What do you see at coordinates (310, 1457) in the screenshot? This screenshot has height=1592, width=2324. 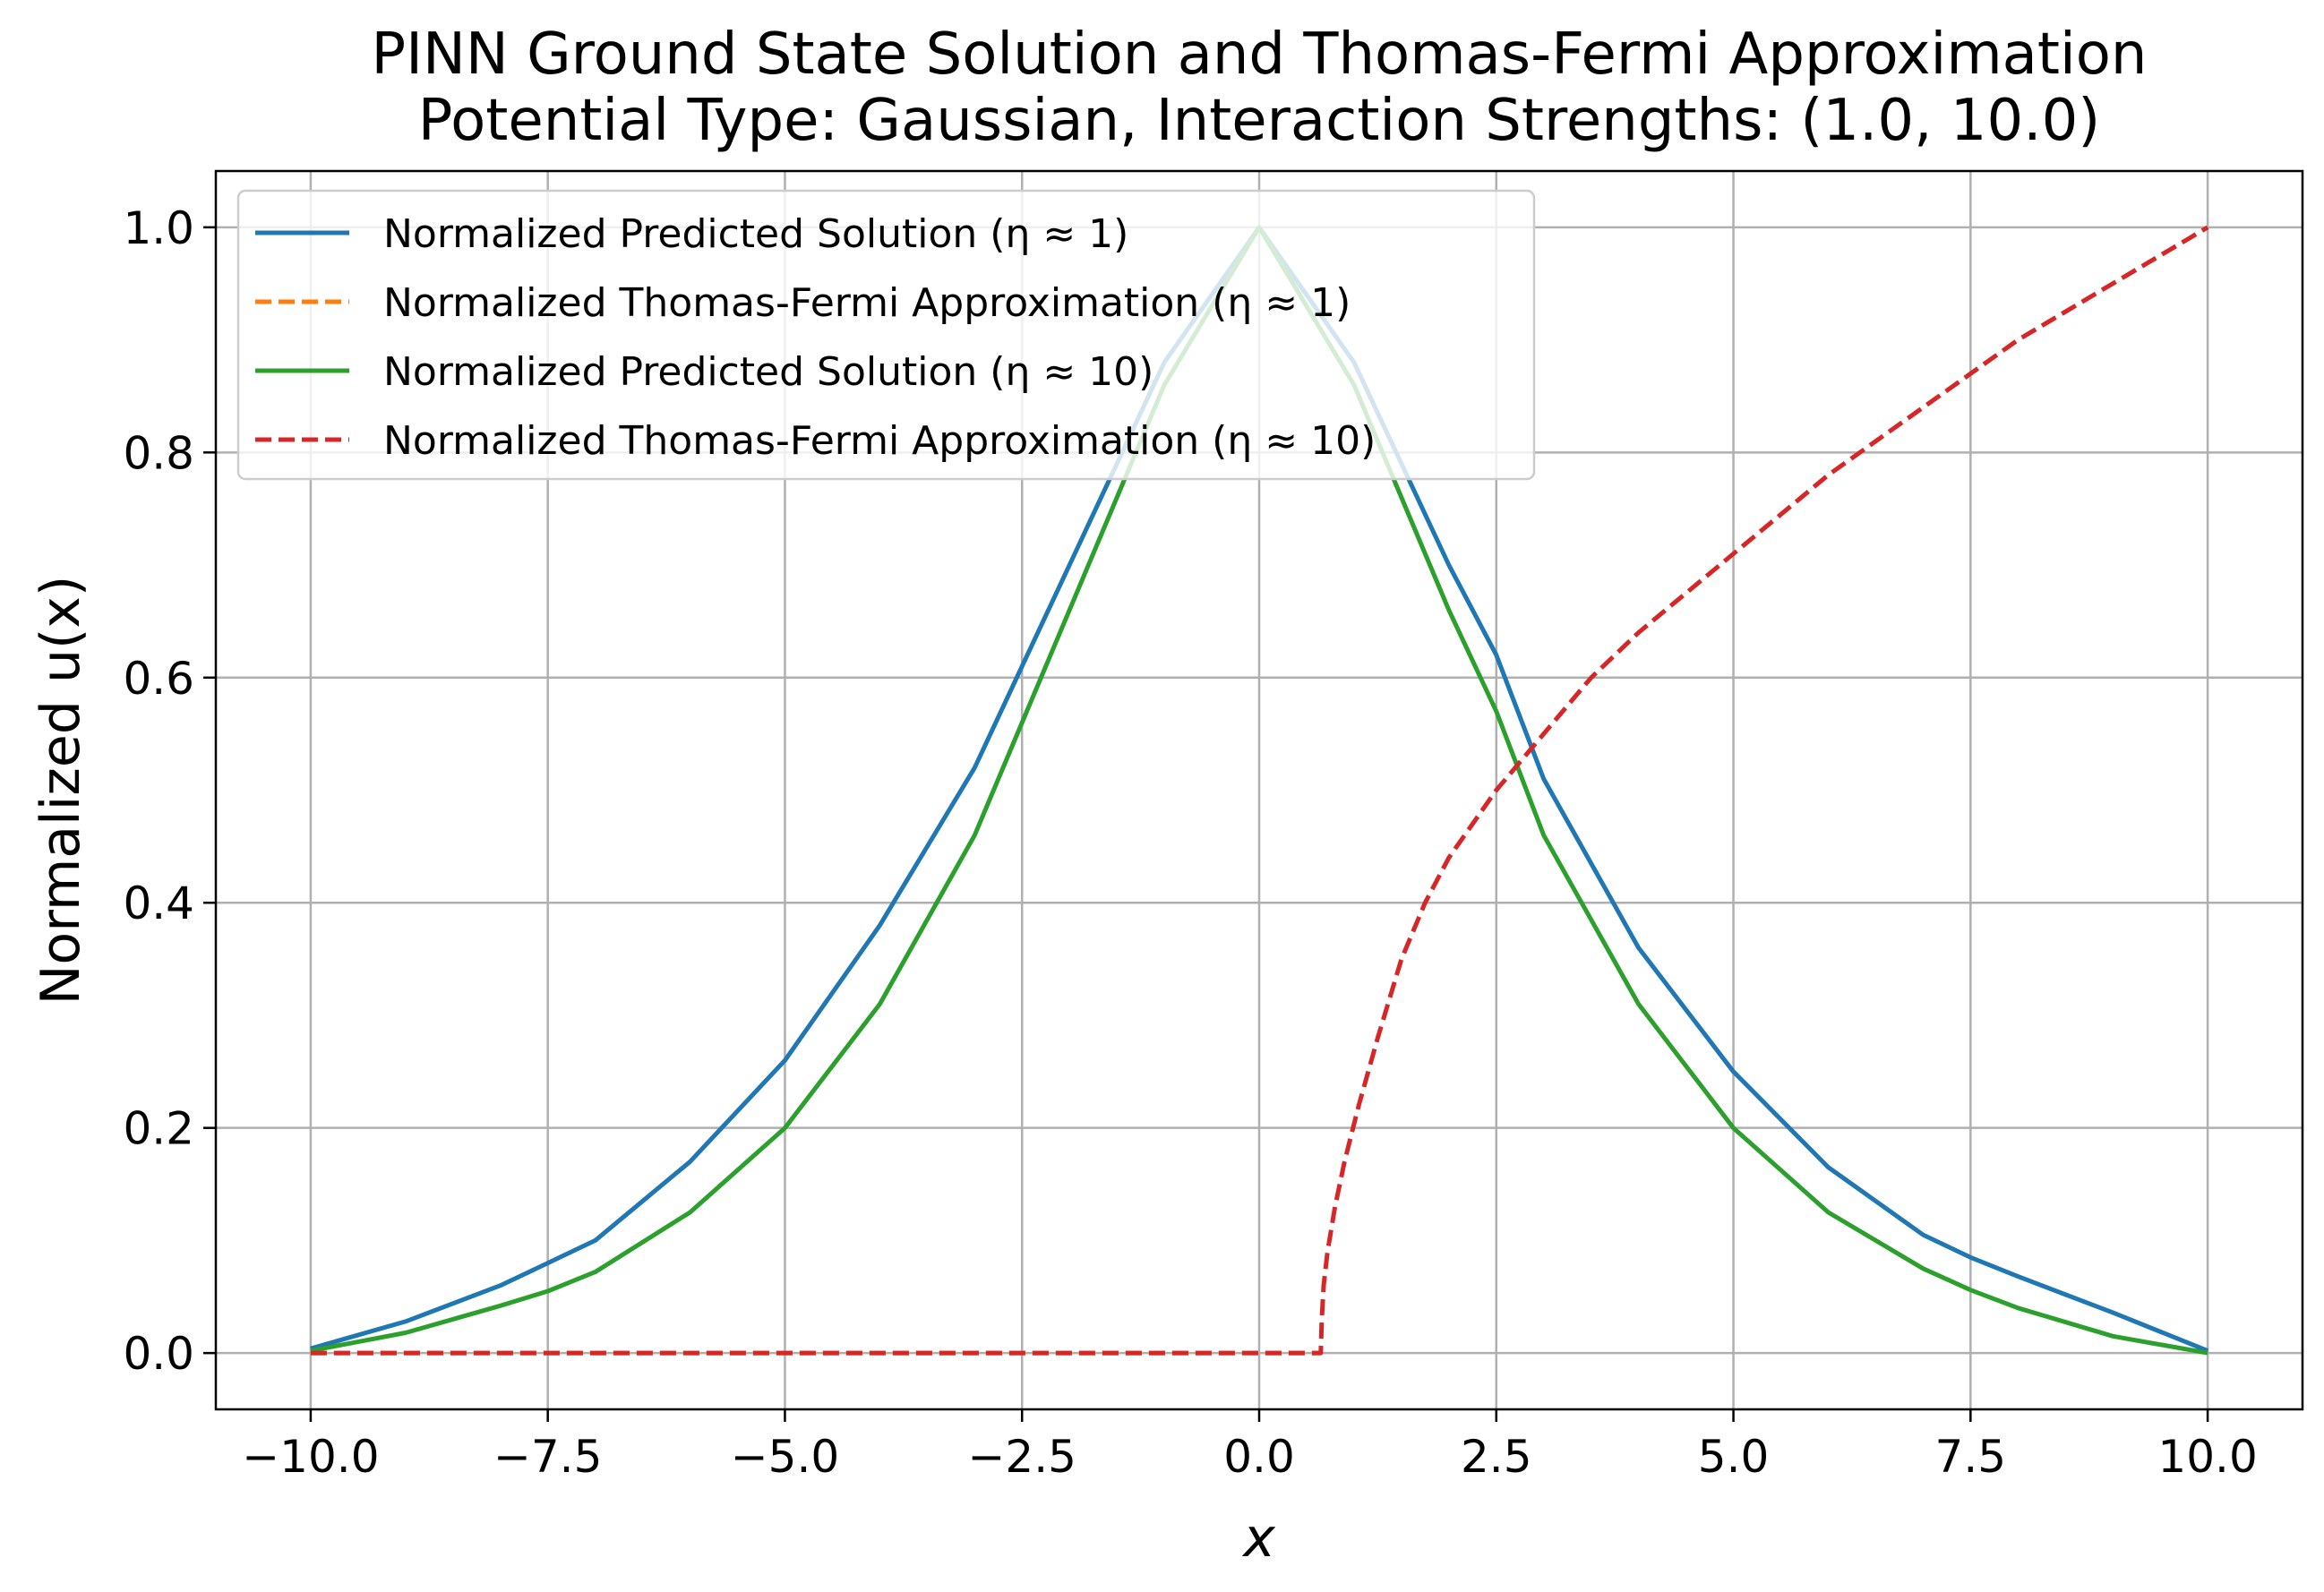 I see `x-tick-label: −10.0` at bounding box center [310, 1457].